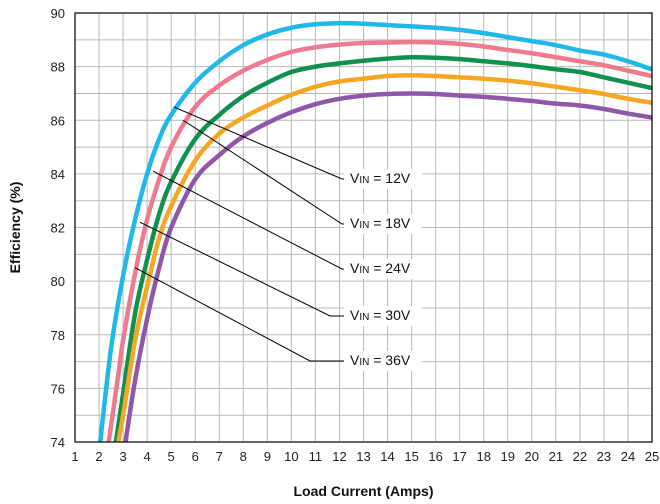  What do you see at coordinates (532, 456) in the screenshot?
I see `x-tick-label: 20` at bounding box center [532, 456].